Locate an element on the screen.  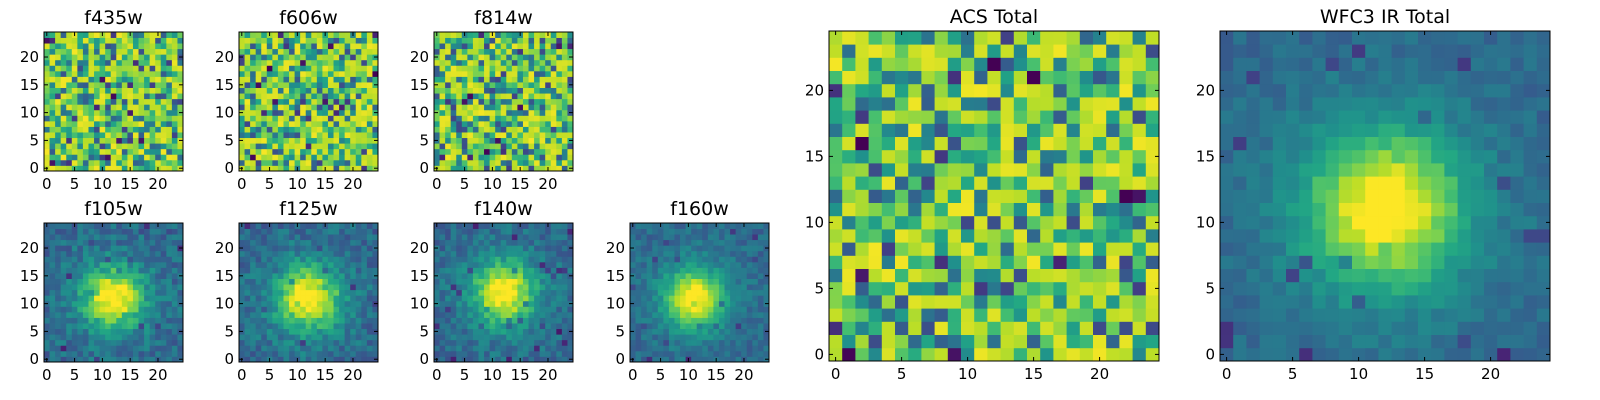
panel-title: f160w is located at coordinates (699, 209).